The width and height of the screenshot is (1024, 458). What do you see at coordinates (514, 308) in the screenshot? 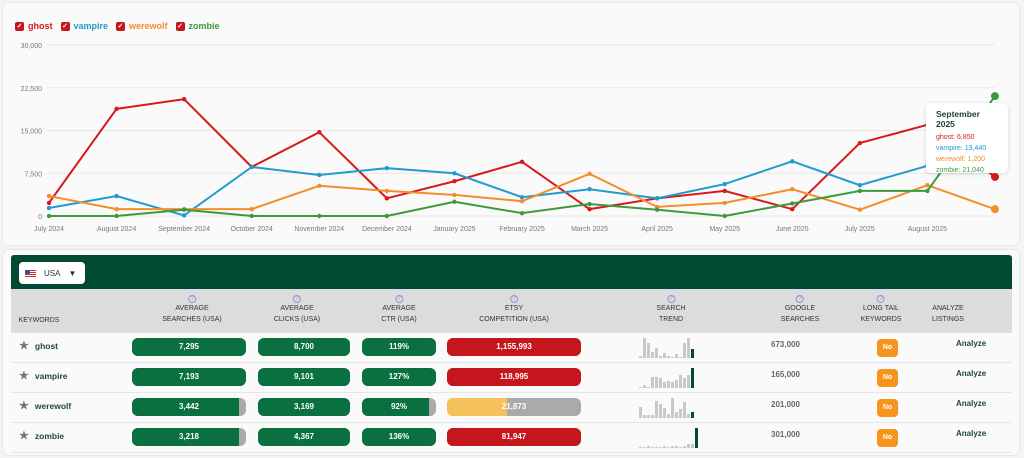
I see `header-label-line1: ETSY` at bounding box center [514, 308].